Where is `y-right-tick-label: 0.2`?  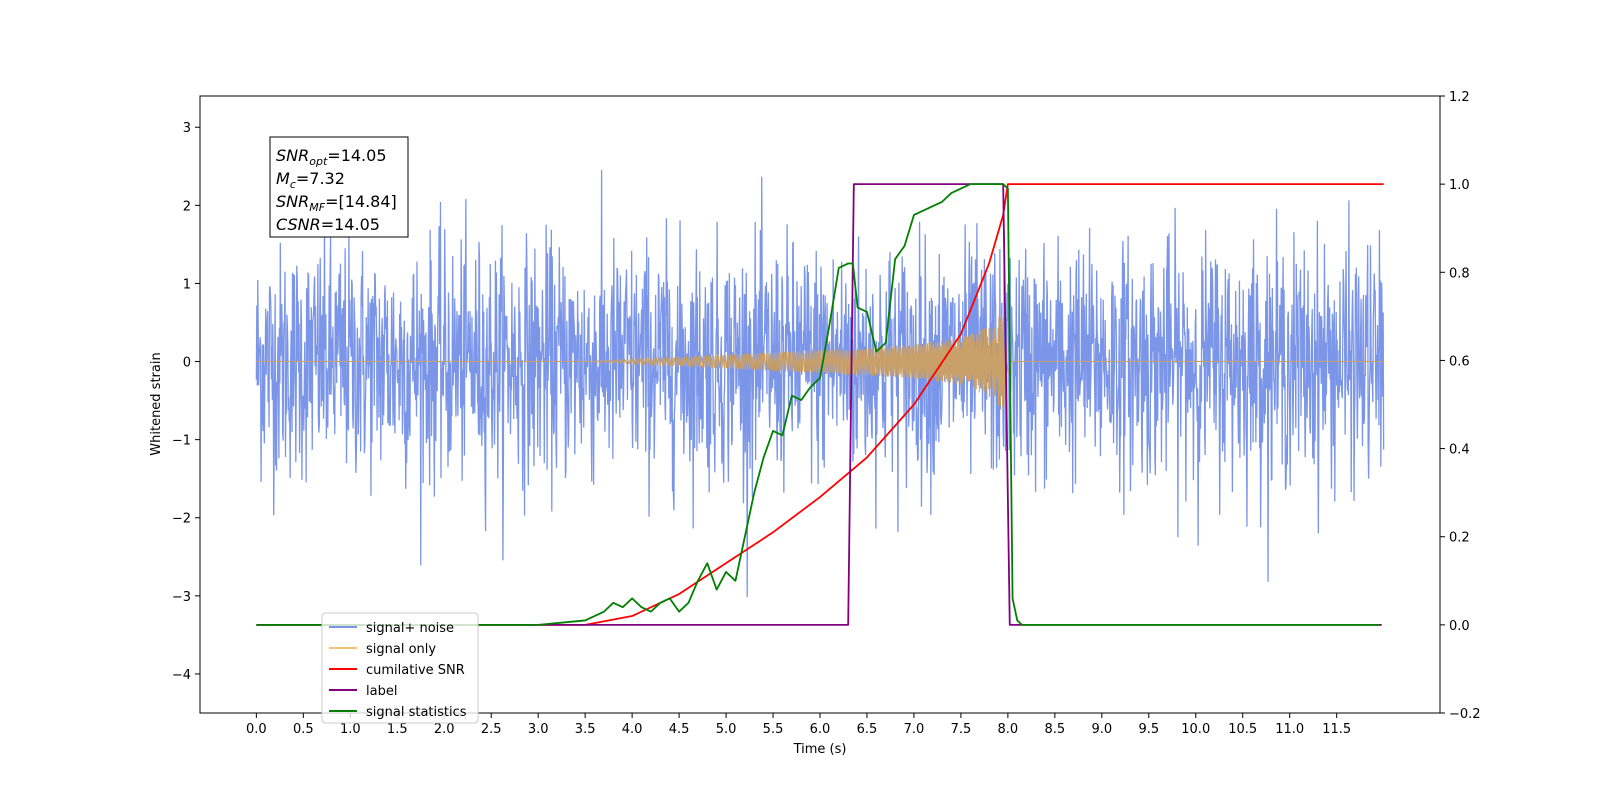
y-right-tick-label: 0.2 is located at coordinates (1459, 538).